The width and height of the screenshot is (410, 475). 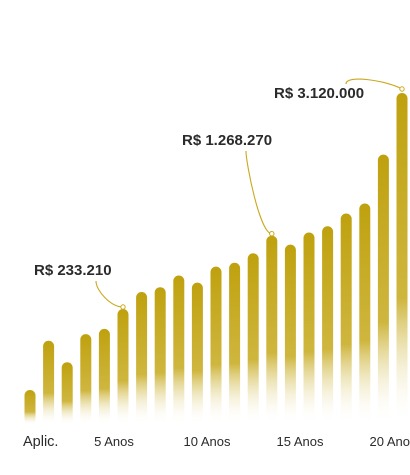 I want to click on callout-label: R$ 3.120.000, so click(x=319, y=93).